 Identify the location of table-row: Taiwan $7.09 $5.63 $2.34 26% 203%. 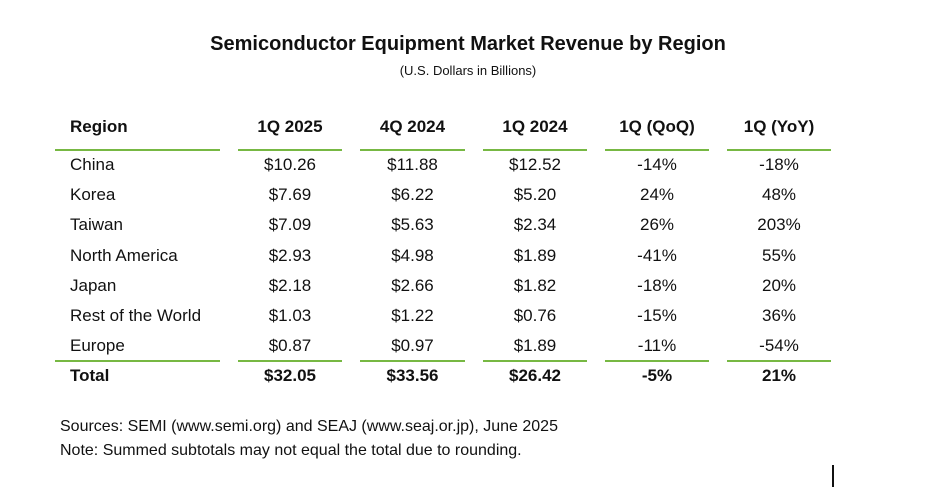
(468, 225).